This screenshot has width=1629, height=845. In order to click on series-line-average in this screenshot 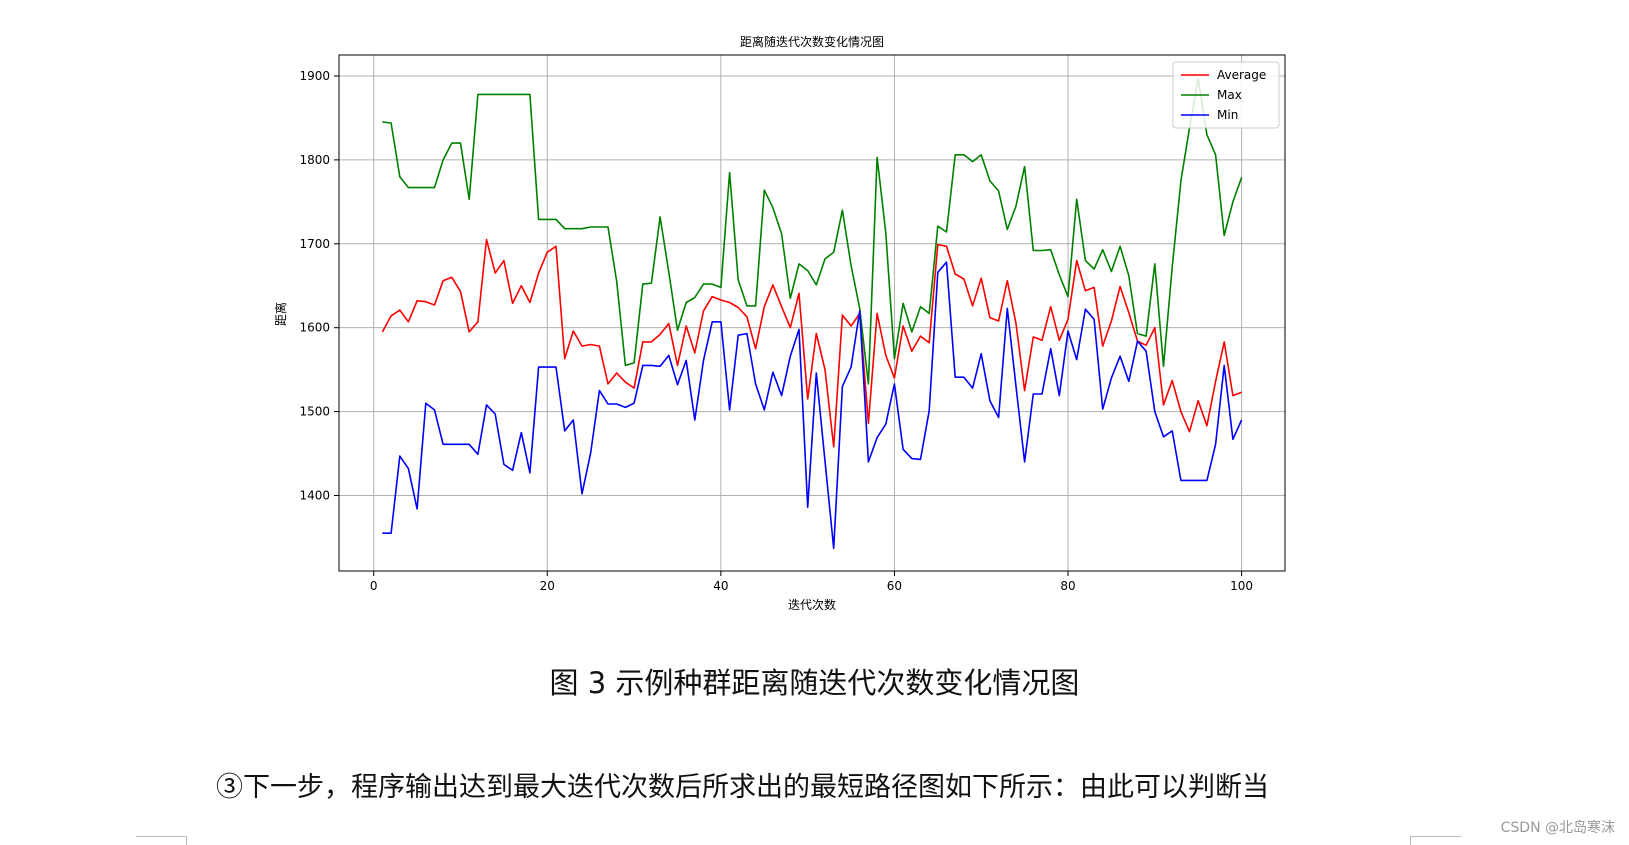, I will do `click(811, 343)`.